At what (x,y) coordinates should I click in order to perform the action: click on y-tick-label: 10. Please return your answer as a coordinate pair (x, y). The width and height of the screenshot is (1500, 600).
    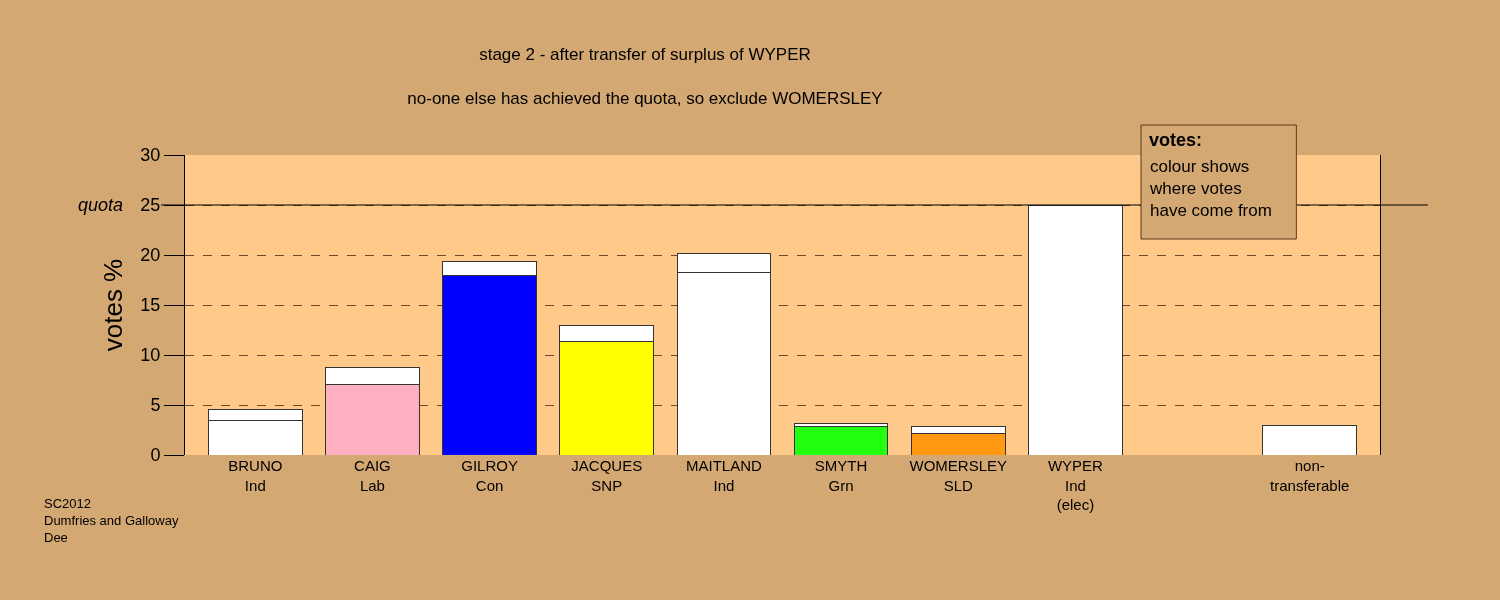
    Looking at the image, I should click on (150, 355).